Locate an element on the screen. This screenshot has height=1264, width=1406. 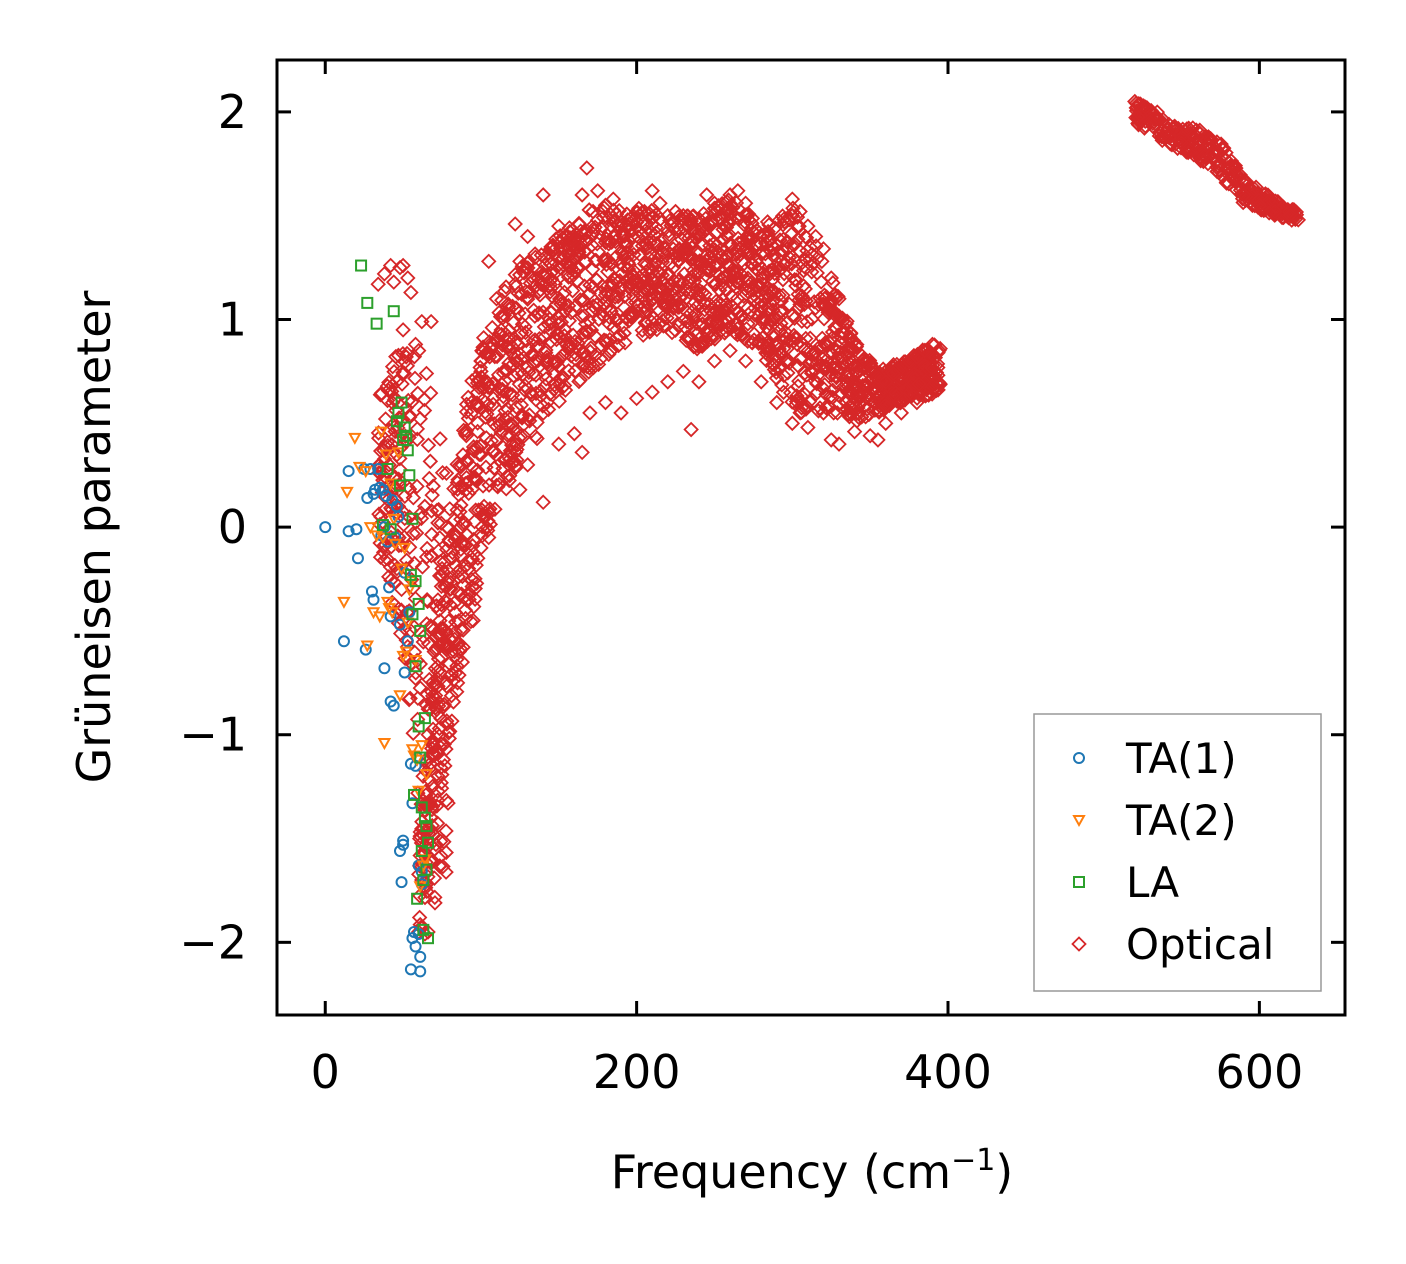
x-tick-label: 0 is located at coordinates (325, 1072).